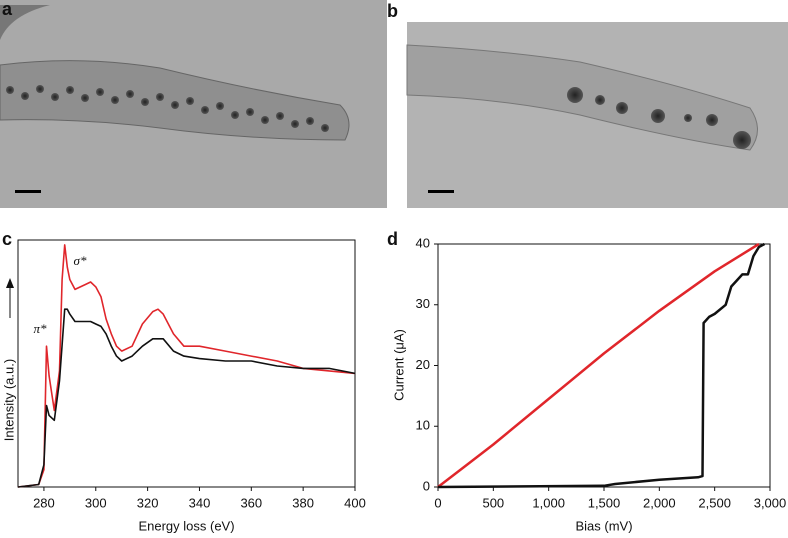 The height and width of the screenshot is (538, 788). I want to click on x-tick-label: 280, so click(44, 502).